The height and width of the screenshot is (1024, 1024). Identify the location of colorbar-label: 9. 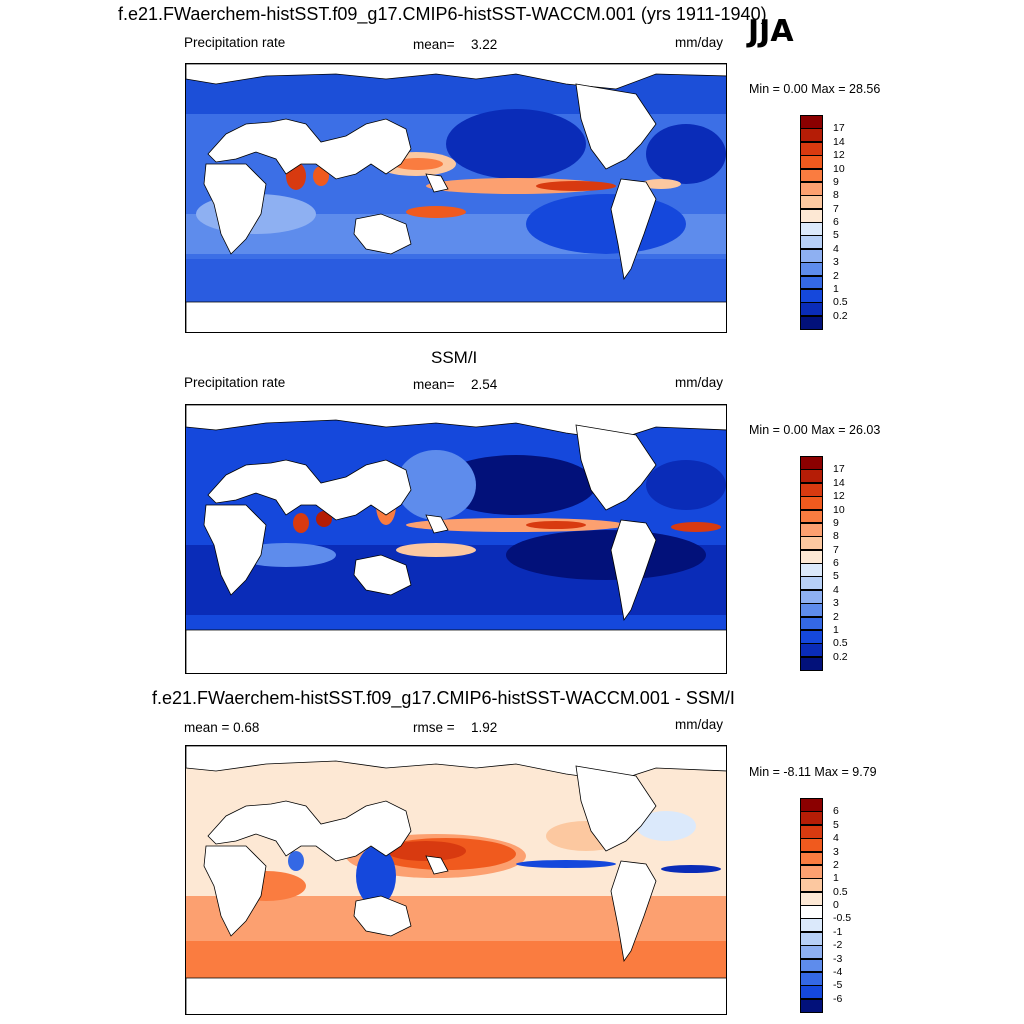
(836, 181).